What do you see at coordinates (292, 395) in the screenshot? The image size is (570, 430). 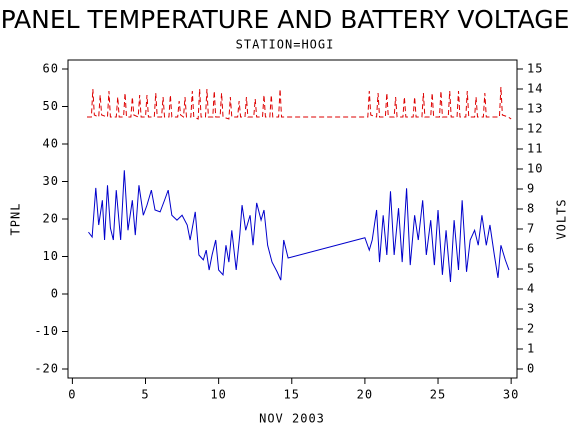 I see `x-tick-label: 15` at bounding box center [292, 395].